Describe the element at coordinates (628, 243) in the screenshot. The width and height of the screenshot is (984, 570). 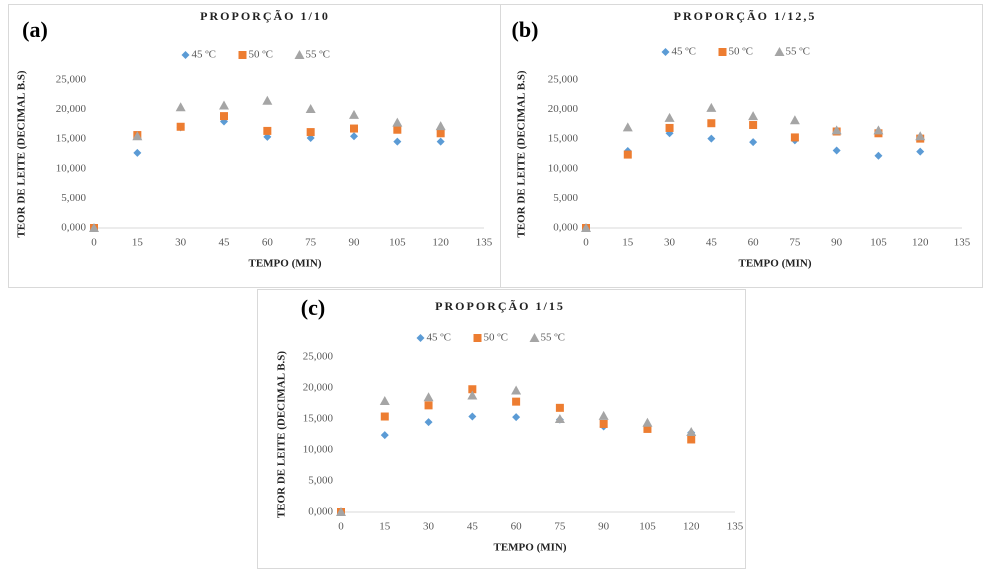
I see `x-tick-label: 15` at that location.